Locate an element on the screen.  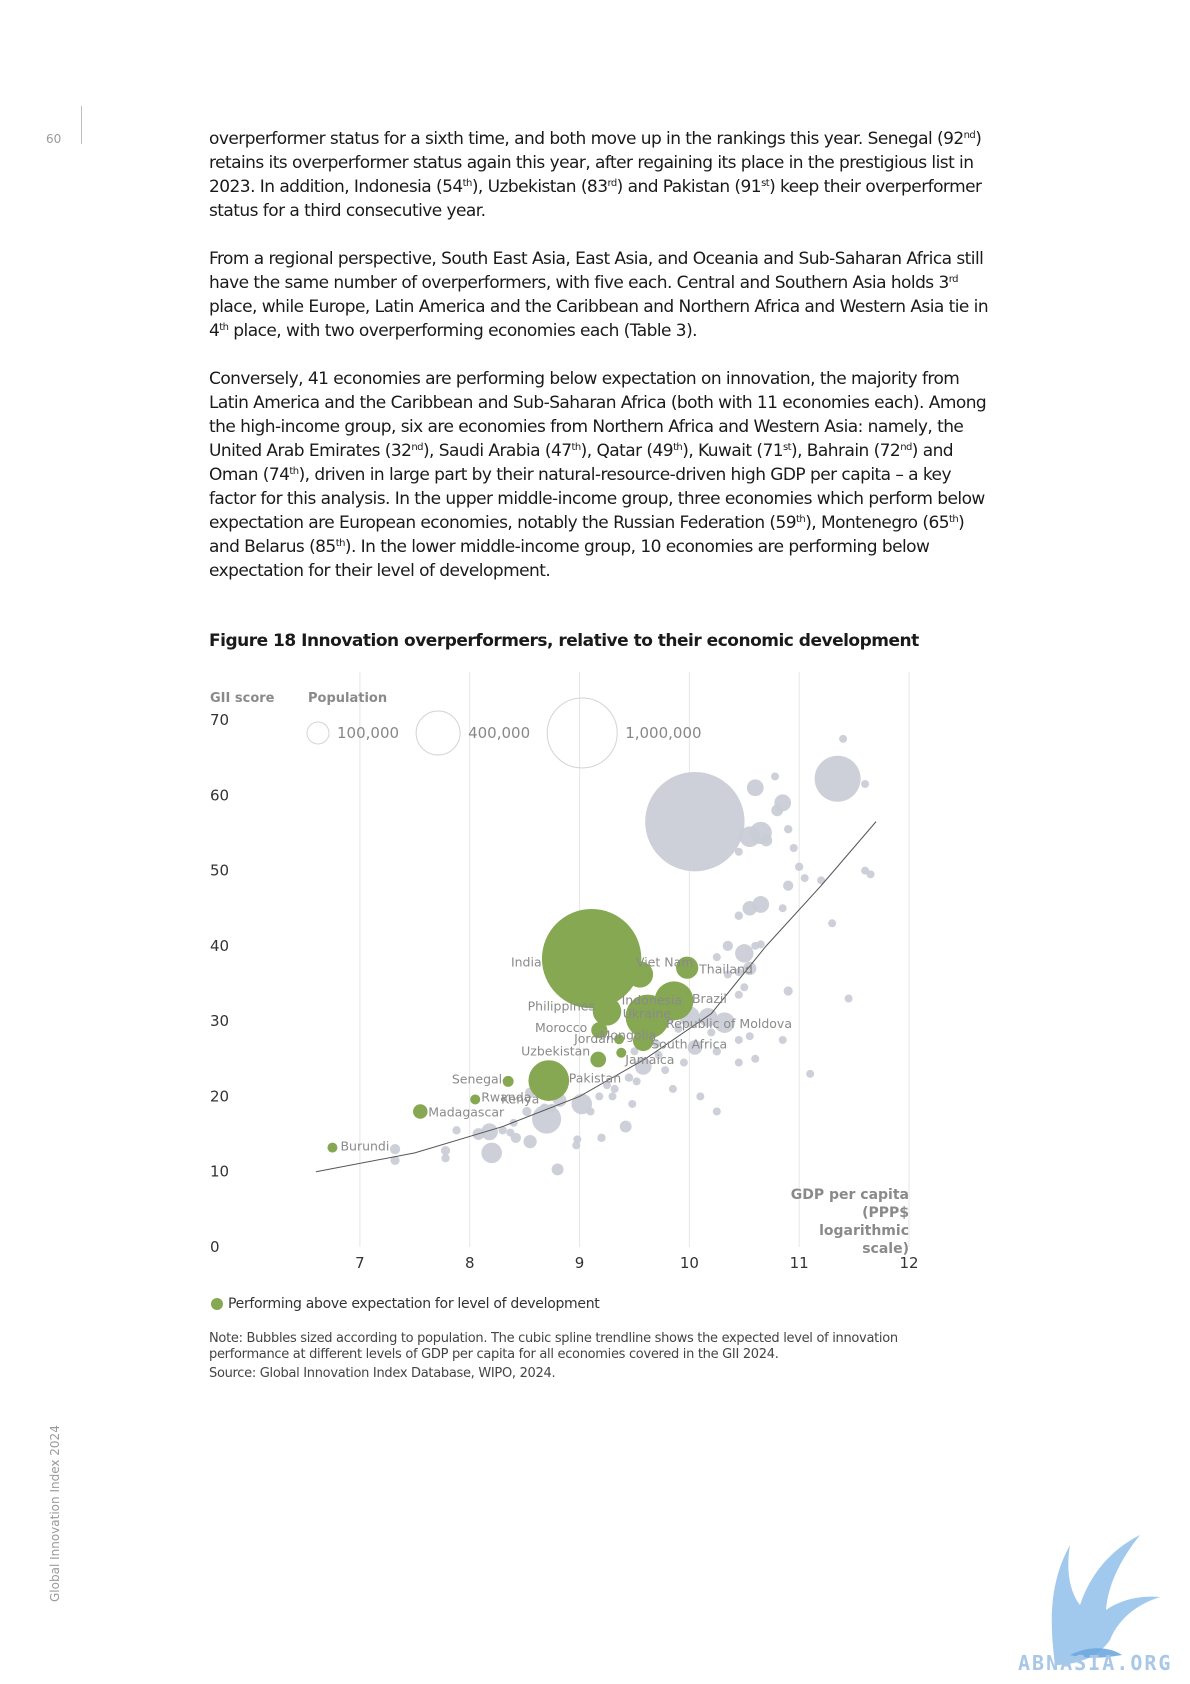
economy-label: Republic of Moldova is located at coordinates (729, 1023).